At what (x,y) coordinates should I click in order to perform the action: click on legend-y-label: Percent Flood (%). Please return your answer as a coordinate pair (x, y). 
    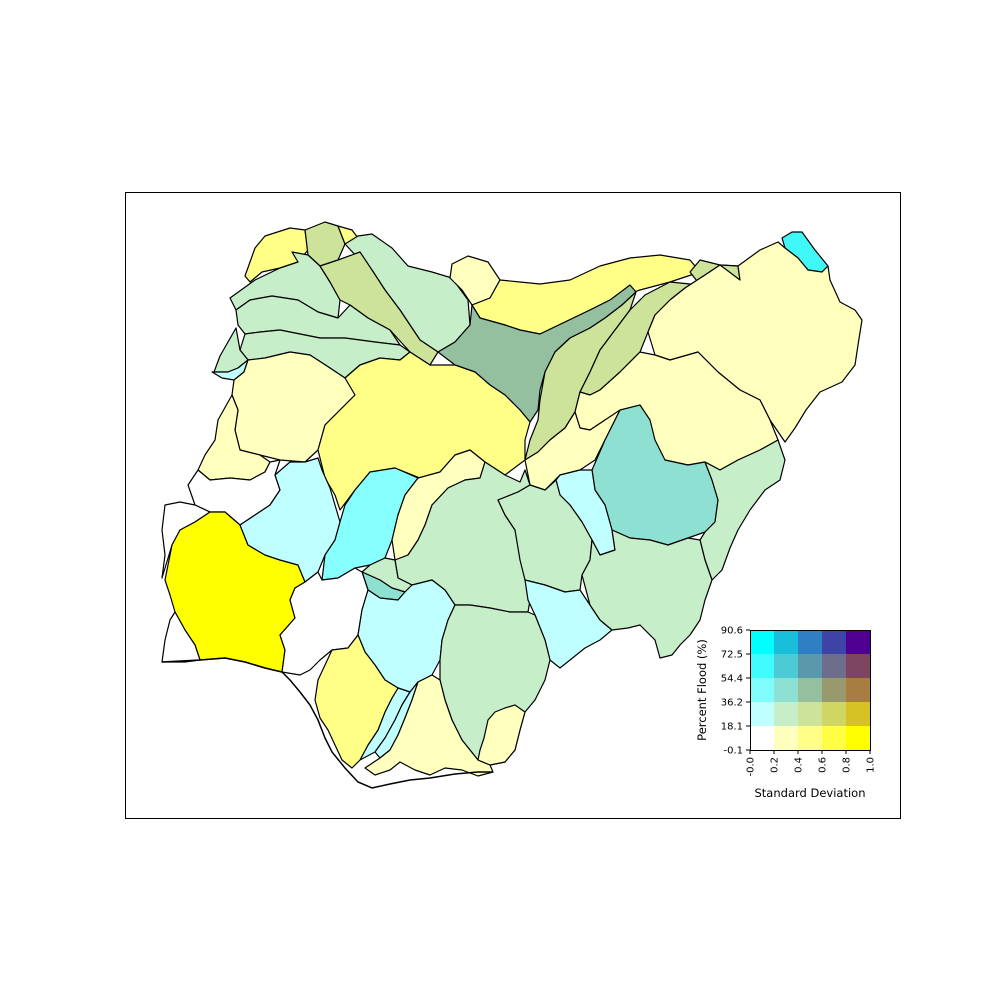
    Looking at the image, I should click on (702, 690).